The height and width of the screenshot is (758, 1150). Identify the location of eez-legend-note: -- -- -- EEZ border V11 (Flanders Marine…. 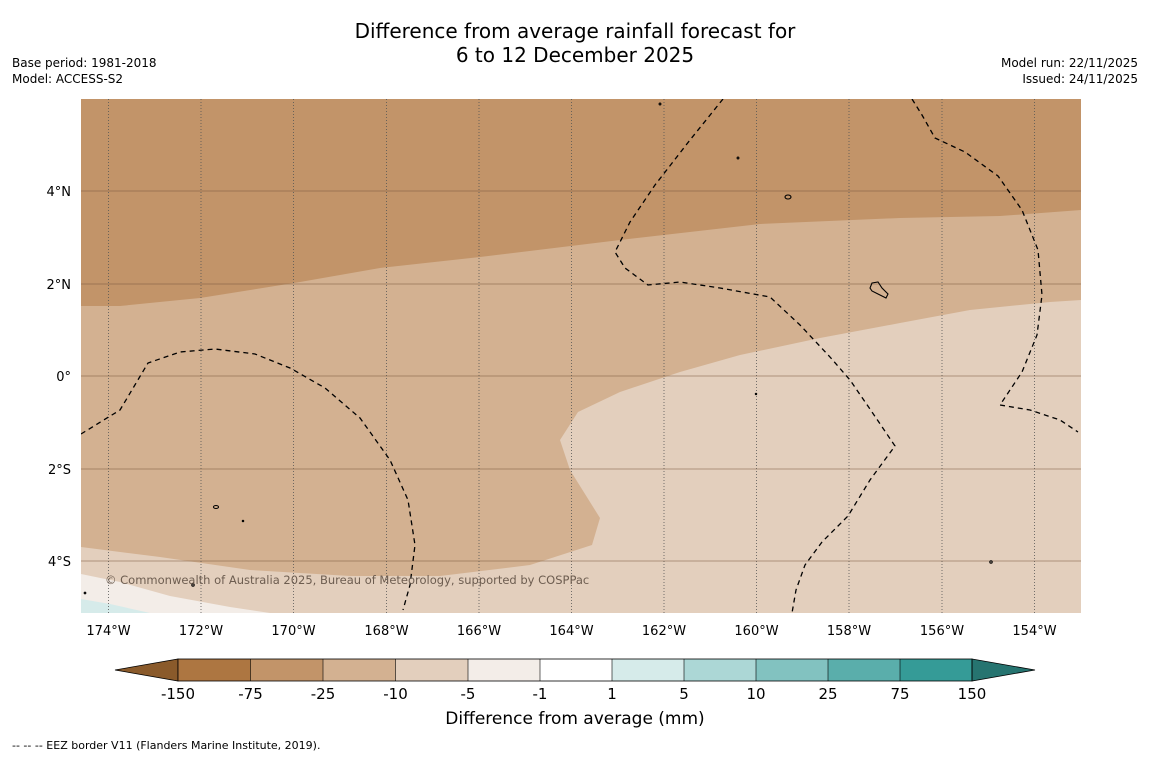
(166, 745).